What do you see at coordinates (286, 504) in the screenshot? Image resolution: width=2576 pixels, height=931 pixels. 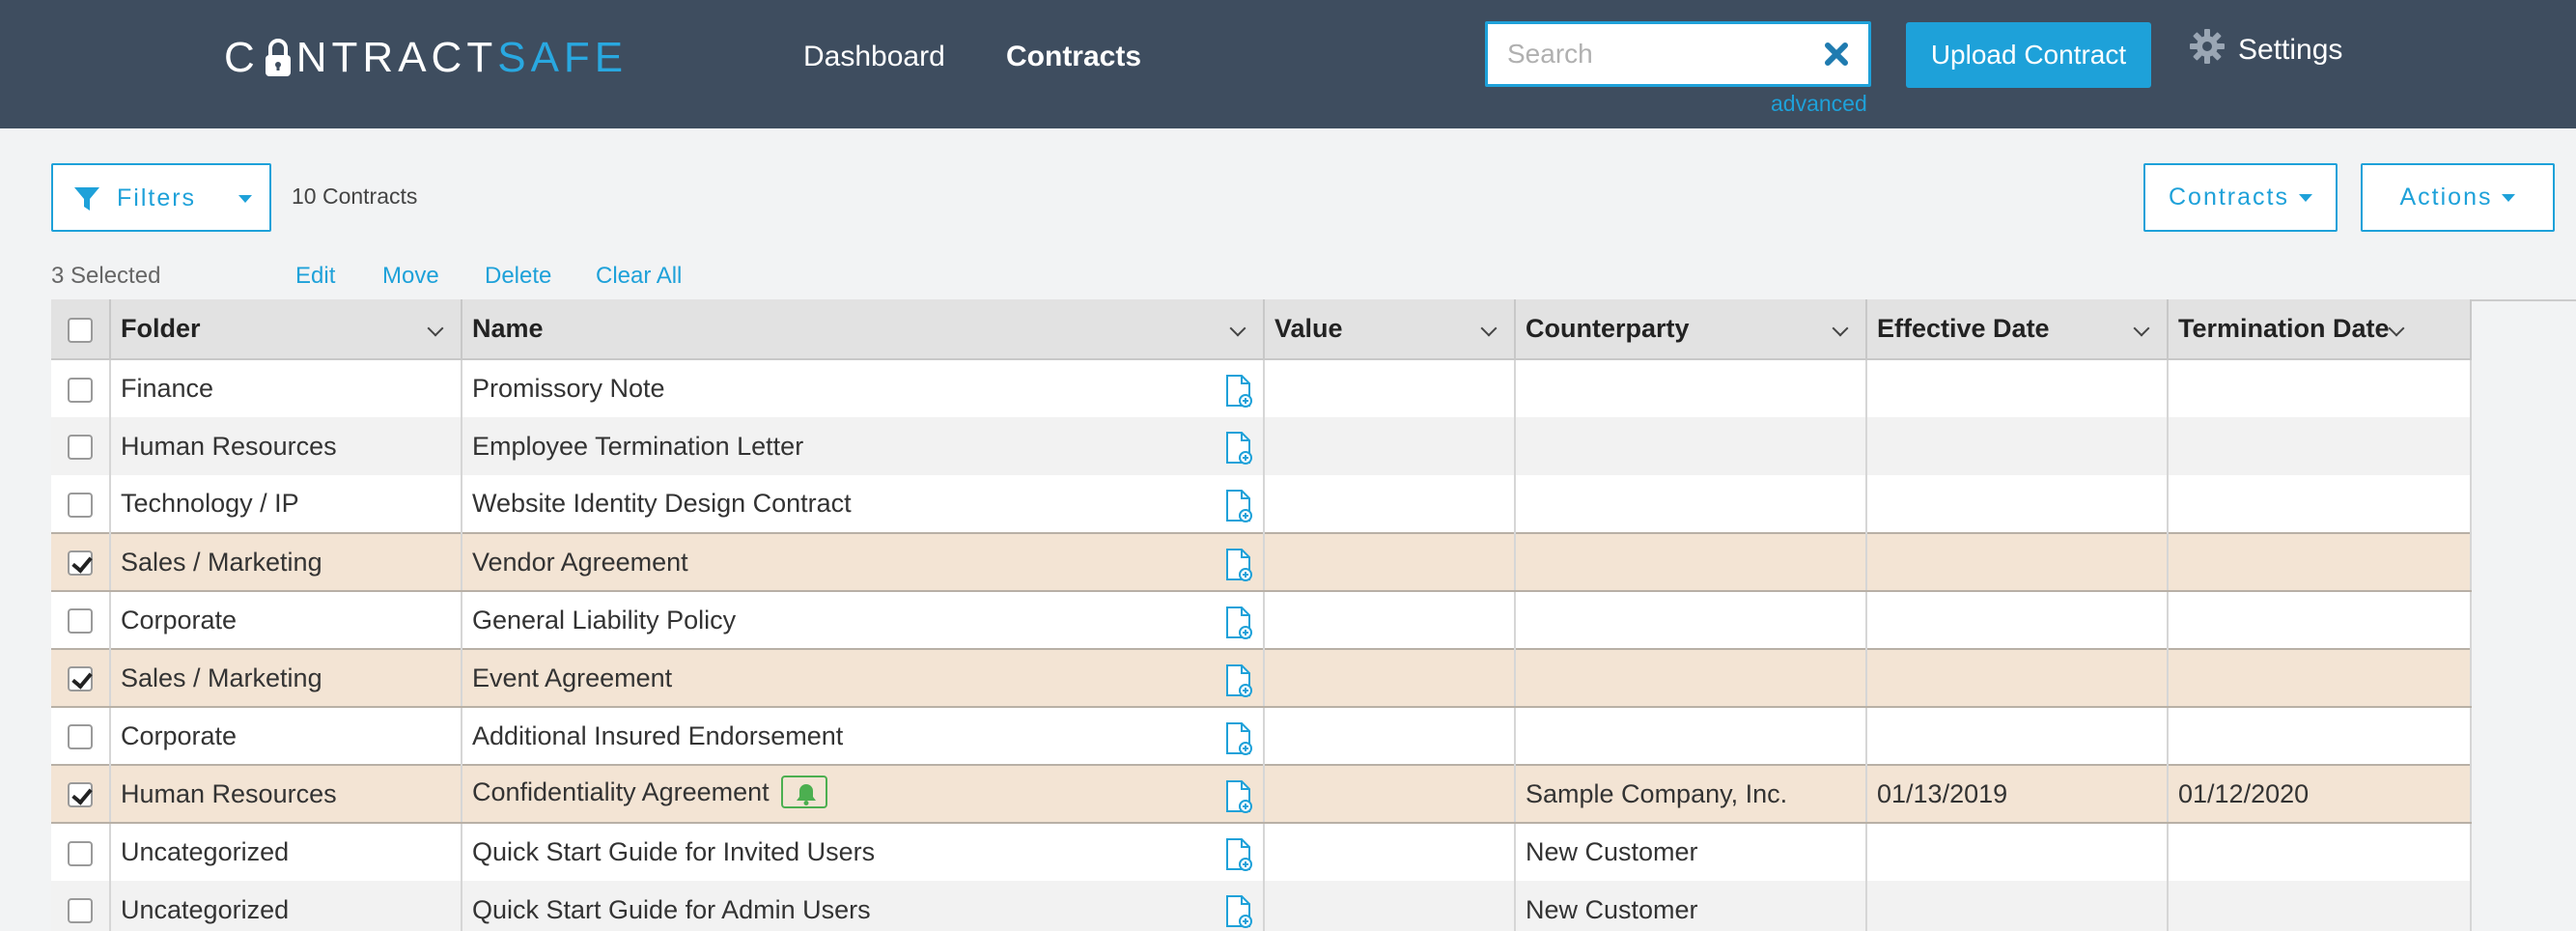 I see `folder-cell: Technology / IP` at bounding box center [286, 504].